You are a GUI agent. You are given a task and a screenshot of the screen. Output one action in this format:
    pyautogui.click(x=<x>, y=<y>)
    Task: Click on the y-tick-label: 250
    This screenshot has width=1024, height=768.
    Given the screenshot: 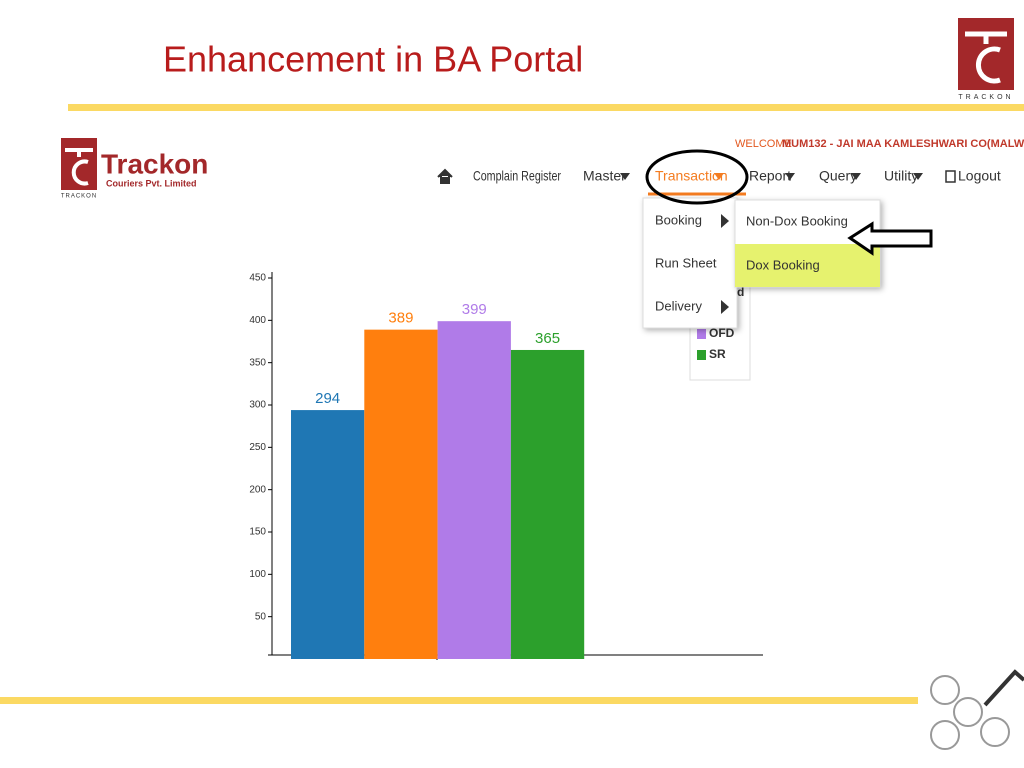 What is the action you would take?
    pyautogui.click(x=257, y=447)
    